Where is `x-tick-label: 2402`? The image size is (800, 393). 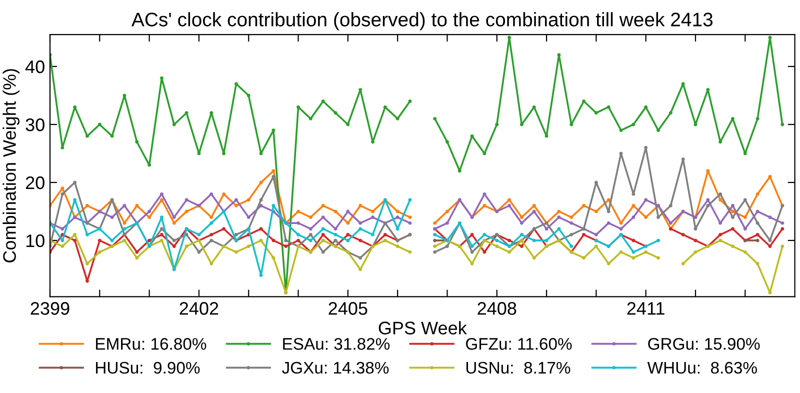 x-tick-label: 2402 is located at coordinates (199, 308).